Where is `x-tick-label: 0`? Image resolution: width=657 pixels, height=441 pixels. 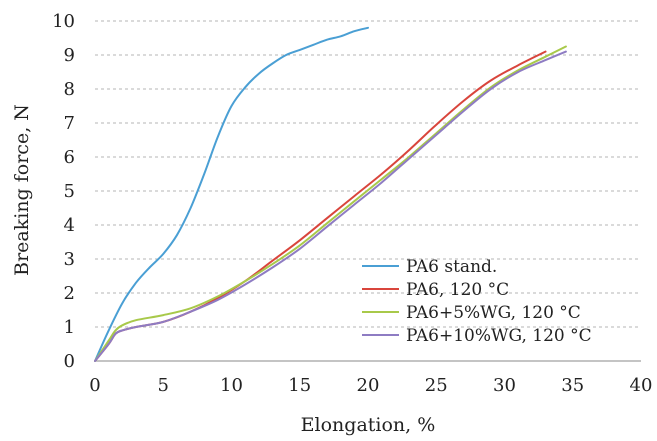
x-tick-label: 0 is located at coordinates (94, 385).